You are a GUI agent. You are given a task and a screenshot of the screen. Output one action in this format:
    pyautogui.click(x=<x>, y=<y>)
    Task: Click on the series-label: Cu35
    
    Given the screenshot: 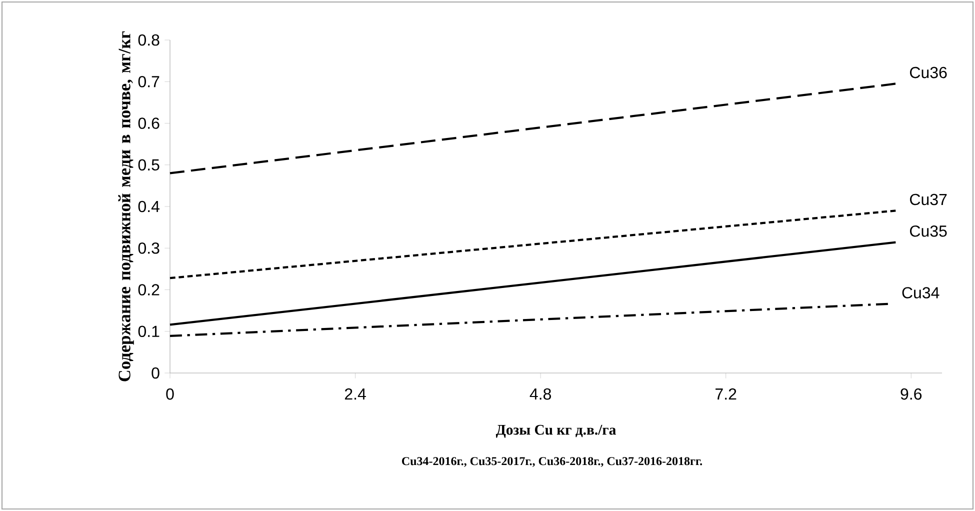 What is the action you would take?
    pyautogui.click(x=928, y=231)
    